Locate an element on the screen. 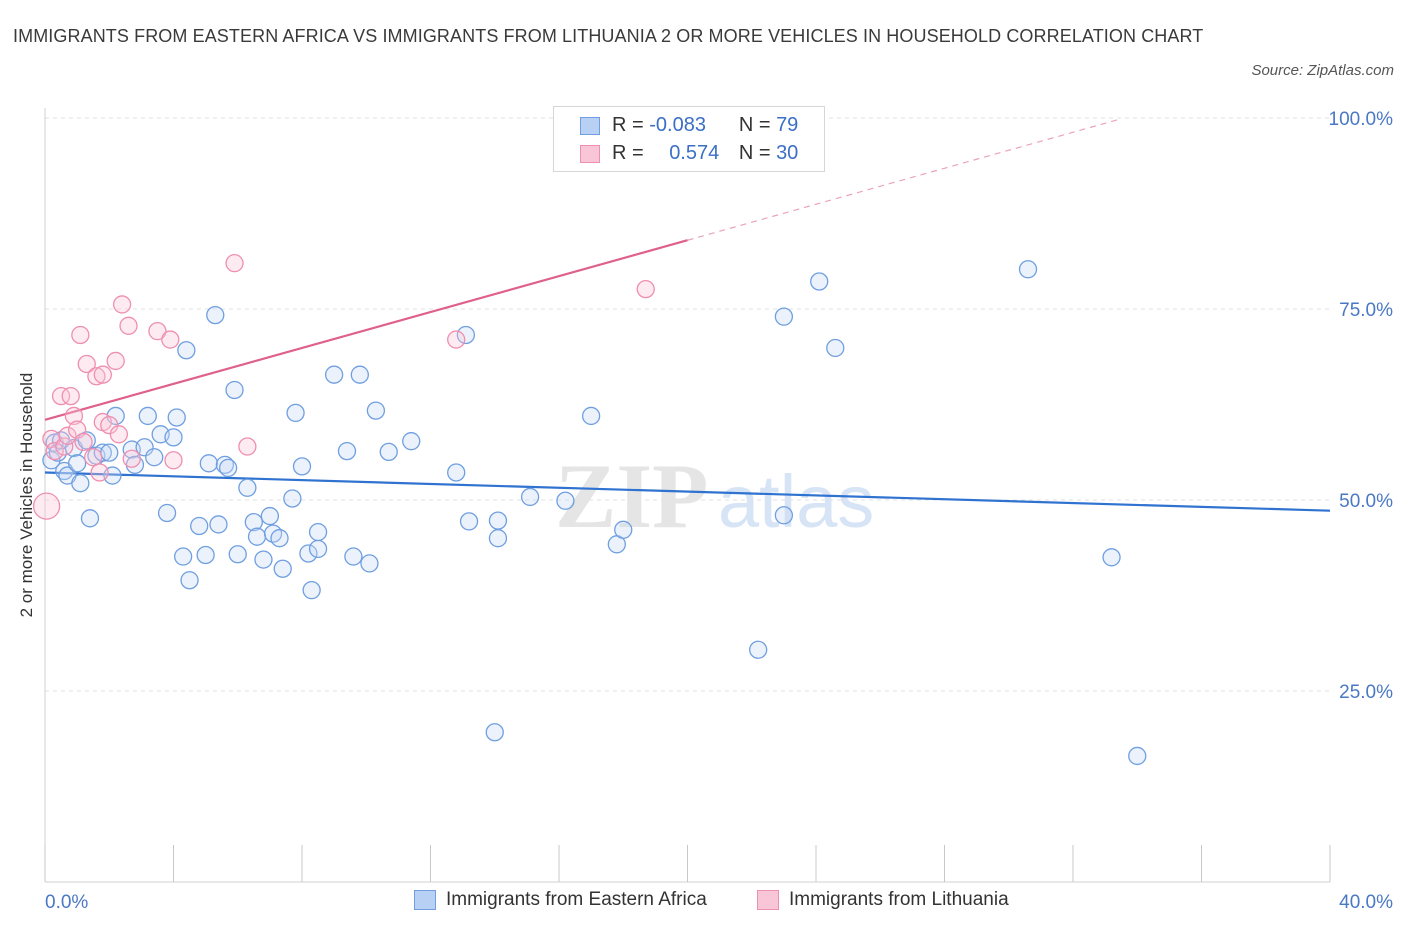 The image size is (1406, 930). bottom-legend-eastern-africa: Immigrants from Eastern Africa is located at coordinates (560, 900).